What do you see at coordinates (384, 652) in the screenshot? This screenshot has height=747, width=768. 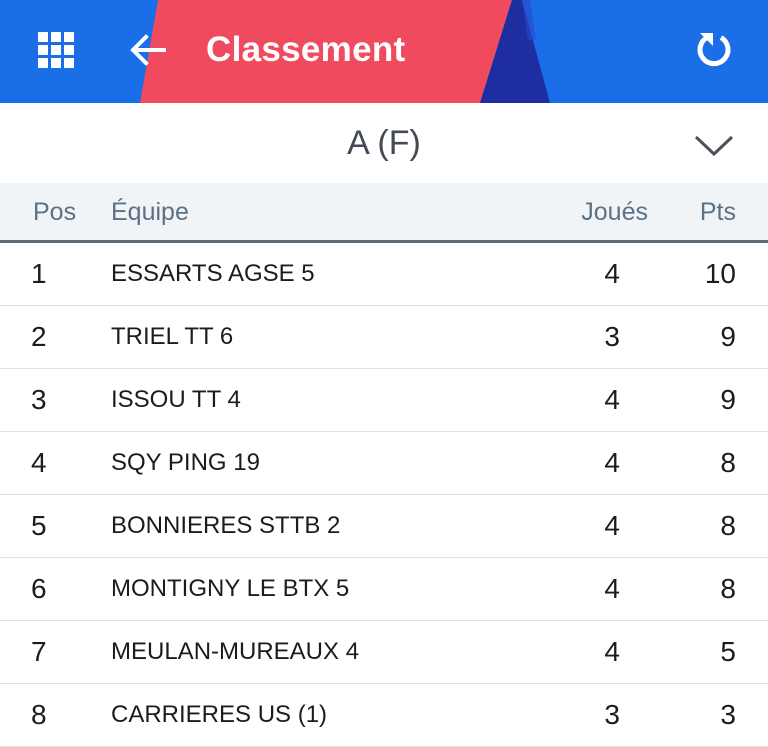 I see `table-row: 7 MEULAN-MUREAUX 4 4 5` at bounding box center [384, 652].